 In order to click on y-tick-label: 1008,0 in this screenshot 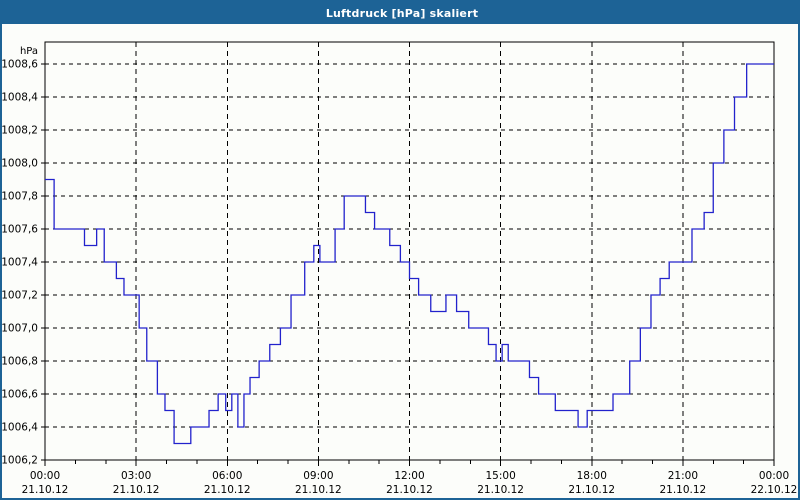, I will do `click(20, 164)`.